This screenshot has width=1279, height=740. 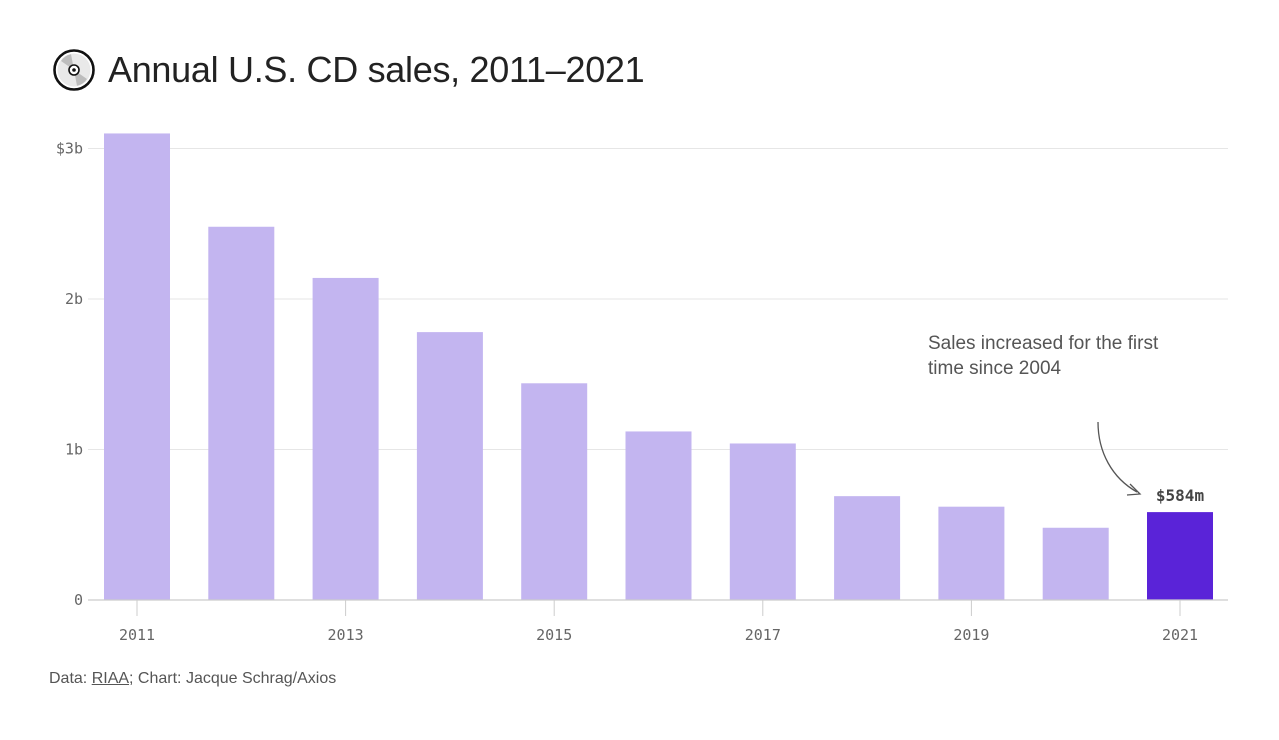 What do you see at coordinates (554, 491) in the screenshot?
I see `bar-2015` at bounding box center [554, 491].